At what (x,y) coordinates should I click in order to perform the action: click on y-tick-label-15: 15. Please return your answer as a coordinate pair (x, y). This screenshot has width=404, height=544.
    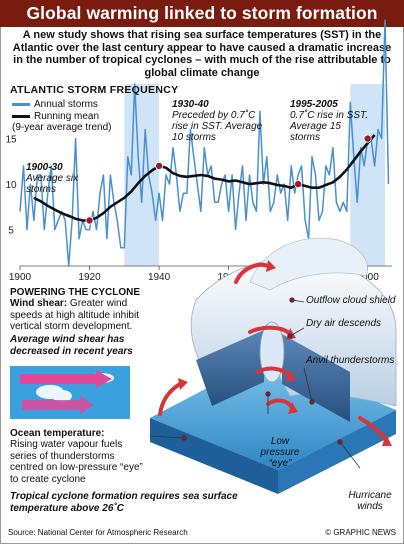
    Looking at the image, I should click on (11, 140).